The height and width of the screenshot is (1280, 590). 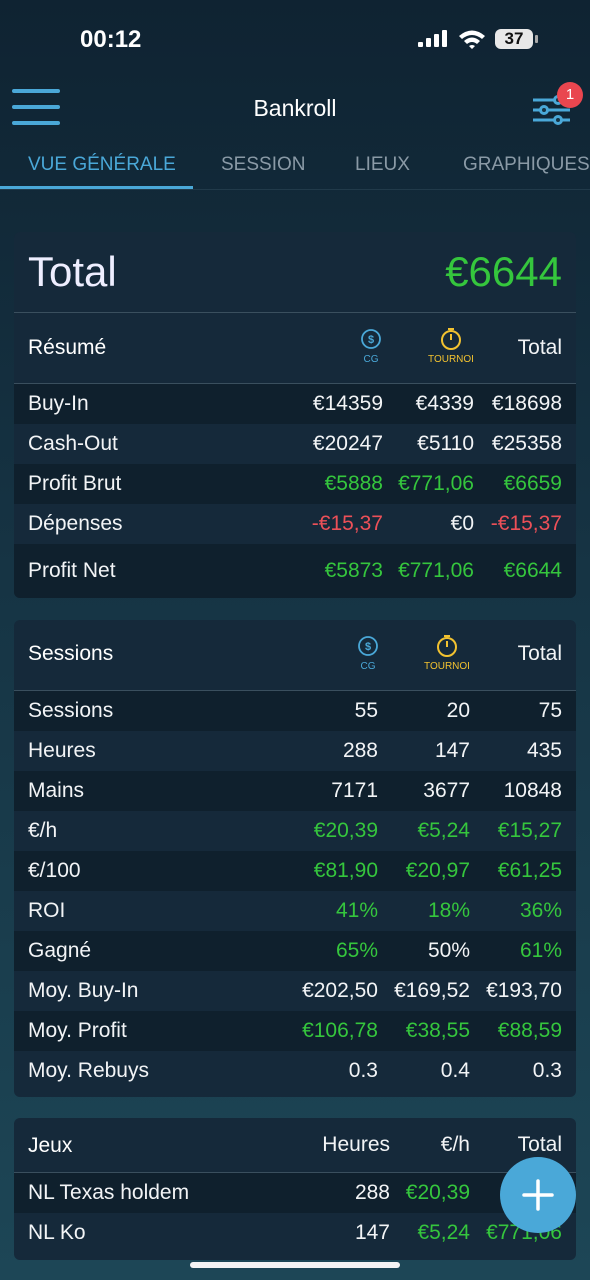 I want to click on row-value: €5873, so click(x=353, y=570).